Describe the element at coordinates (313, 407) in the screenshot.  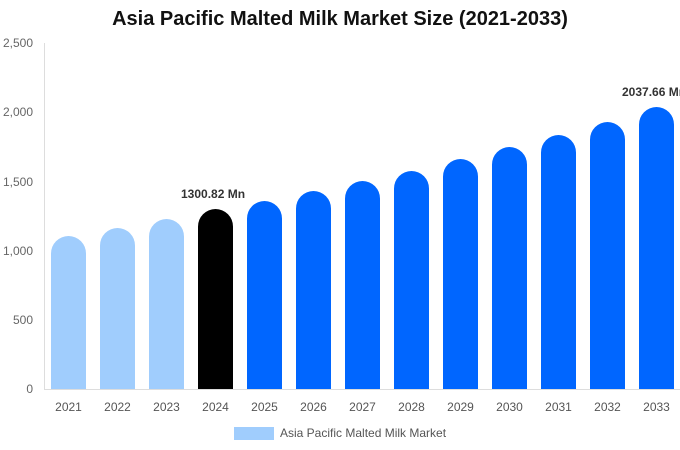
I see `x-tick-label: 2026` at that location.